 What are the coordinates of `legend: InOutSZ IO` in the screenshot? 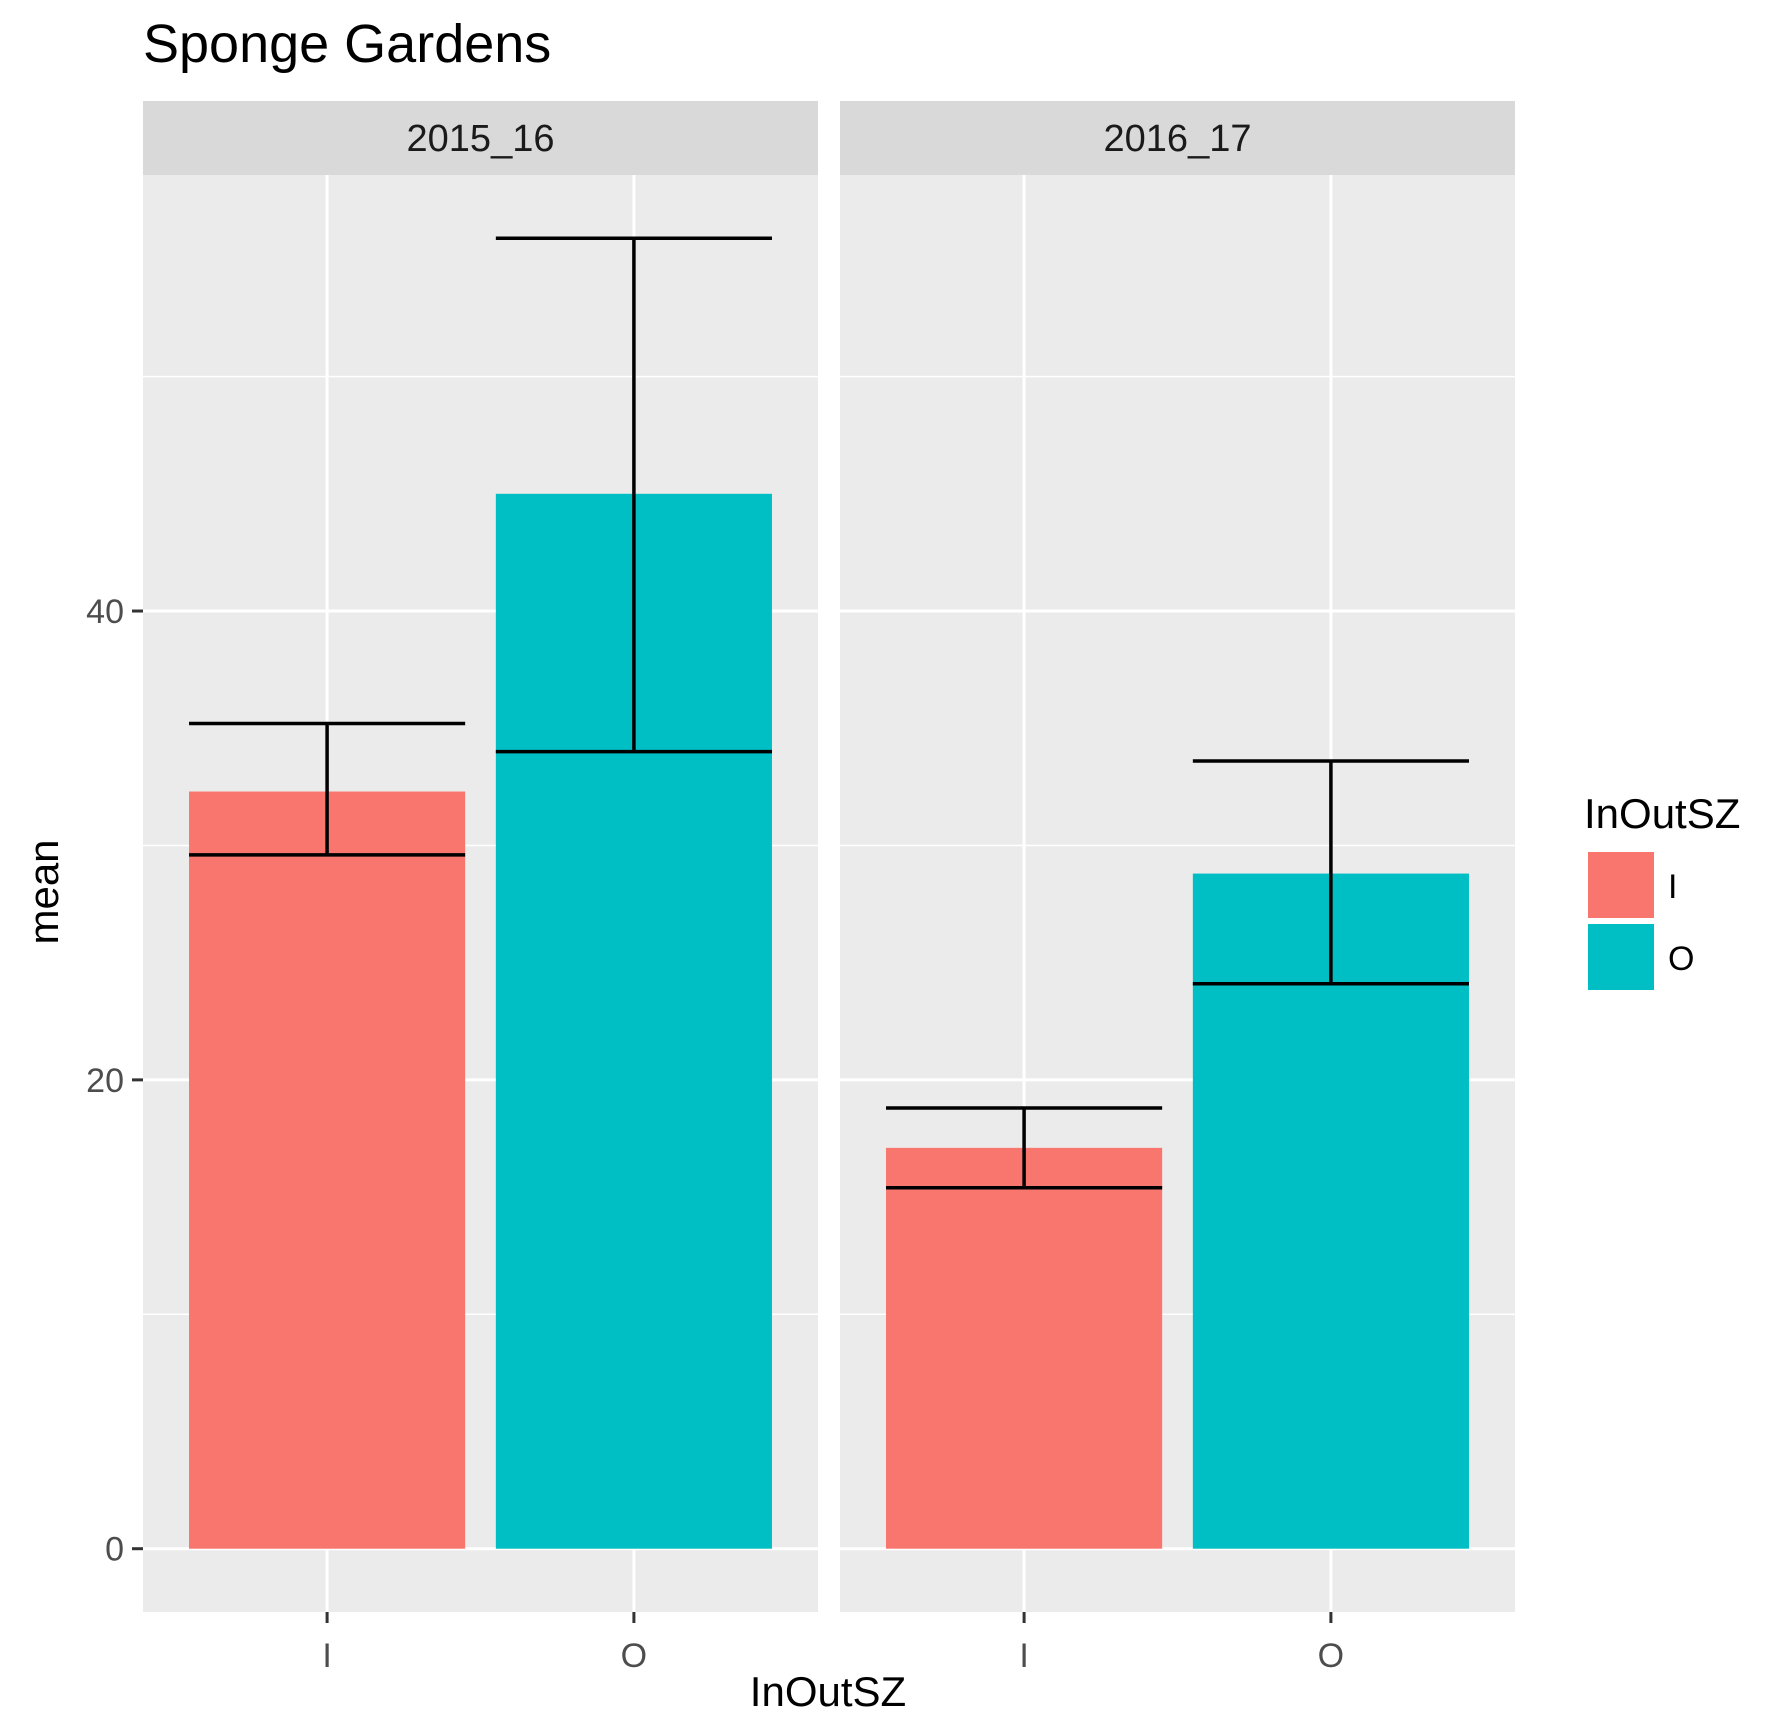 It's located at (1662, 890).